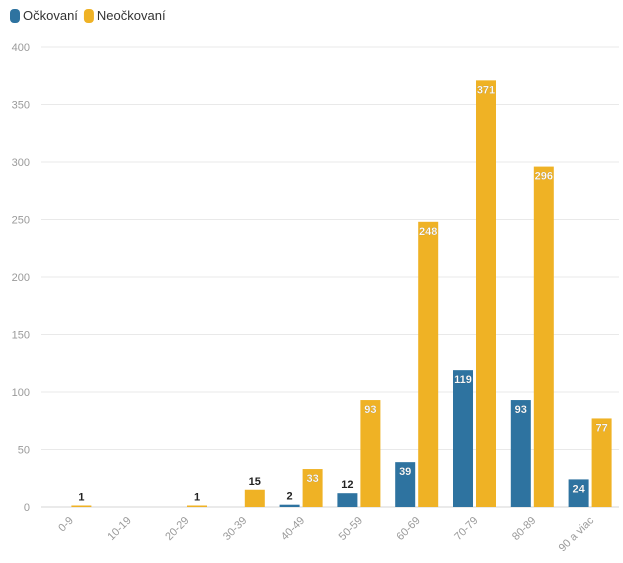  Describe the element at coordinates (577, 534) in the screenshot. I see `x-tick-label: 90 a viac` at that location.